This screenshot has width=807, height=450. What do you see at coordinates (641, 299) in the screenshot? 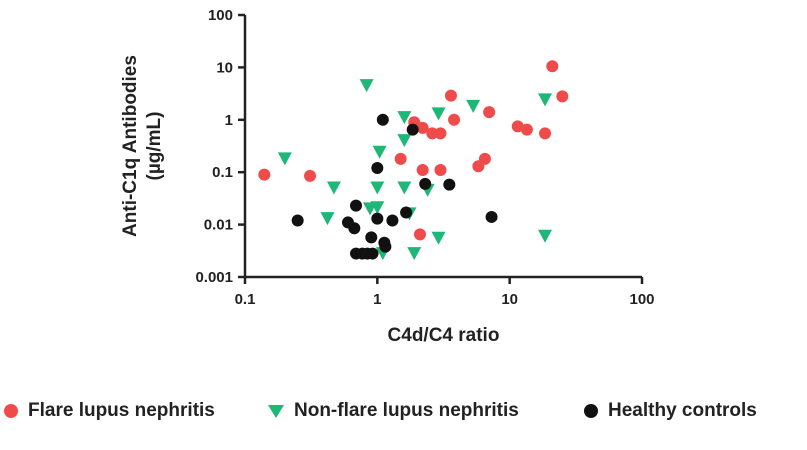
I see `x-tick-label: 100` at bounding box center [641, 299].